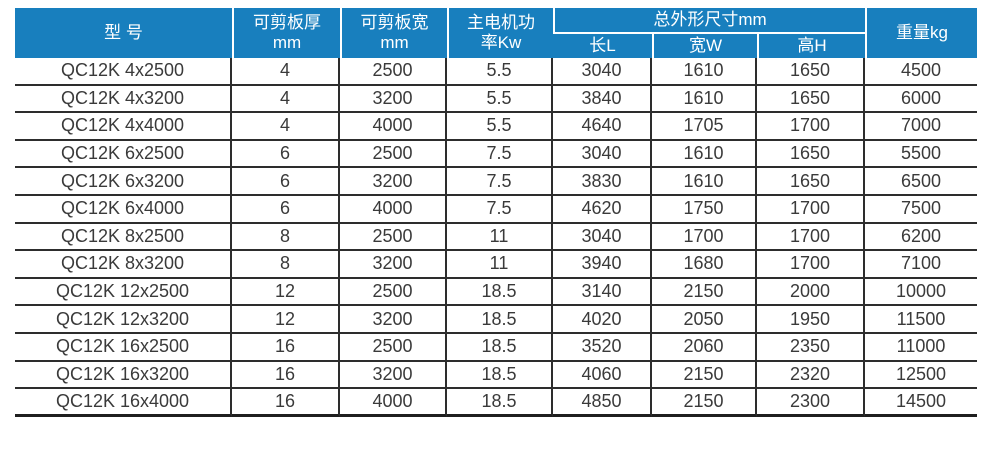 The width and height of the screenshot is (992, 450). What do you see at coordinates (123, 182) in the screenshot?
I see `model-cell: QC12K 6x3200` at bounding box center [123, 182].